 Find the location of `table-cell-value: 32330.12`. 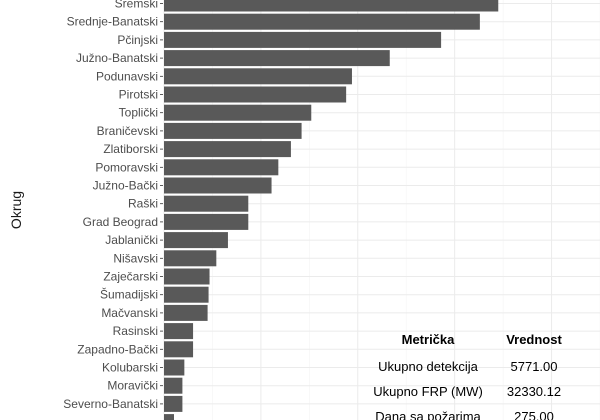

table-cell-value: 32330.12 is located at coordinates (534, 391).